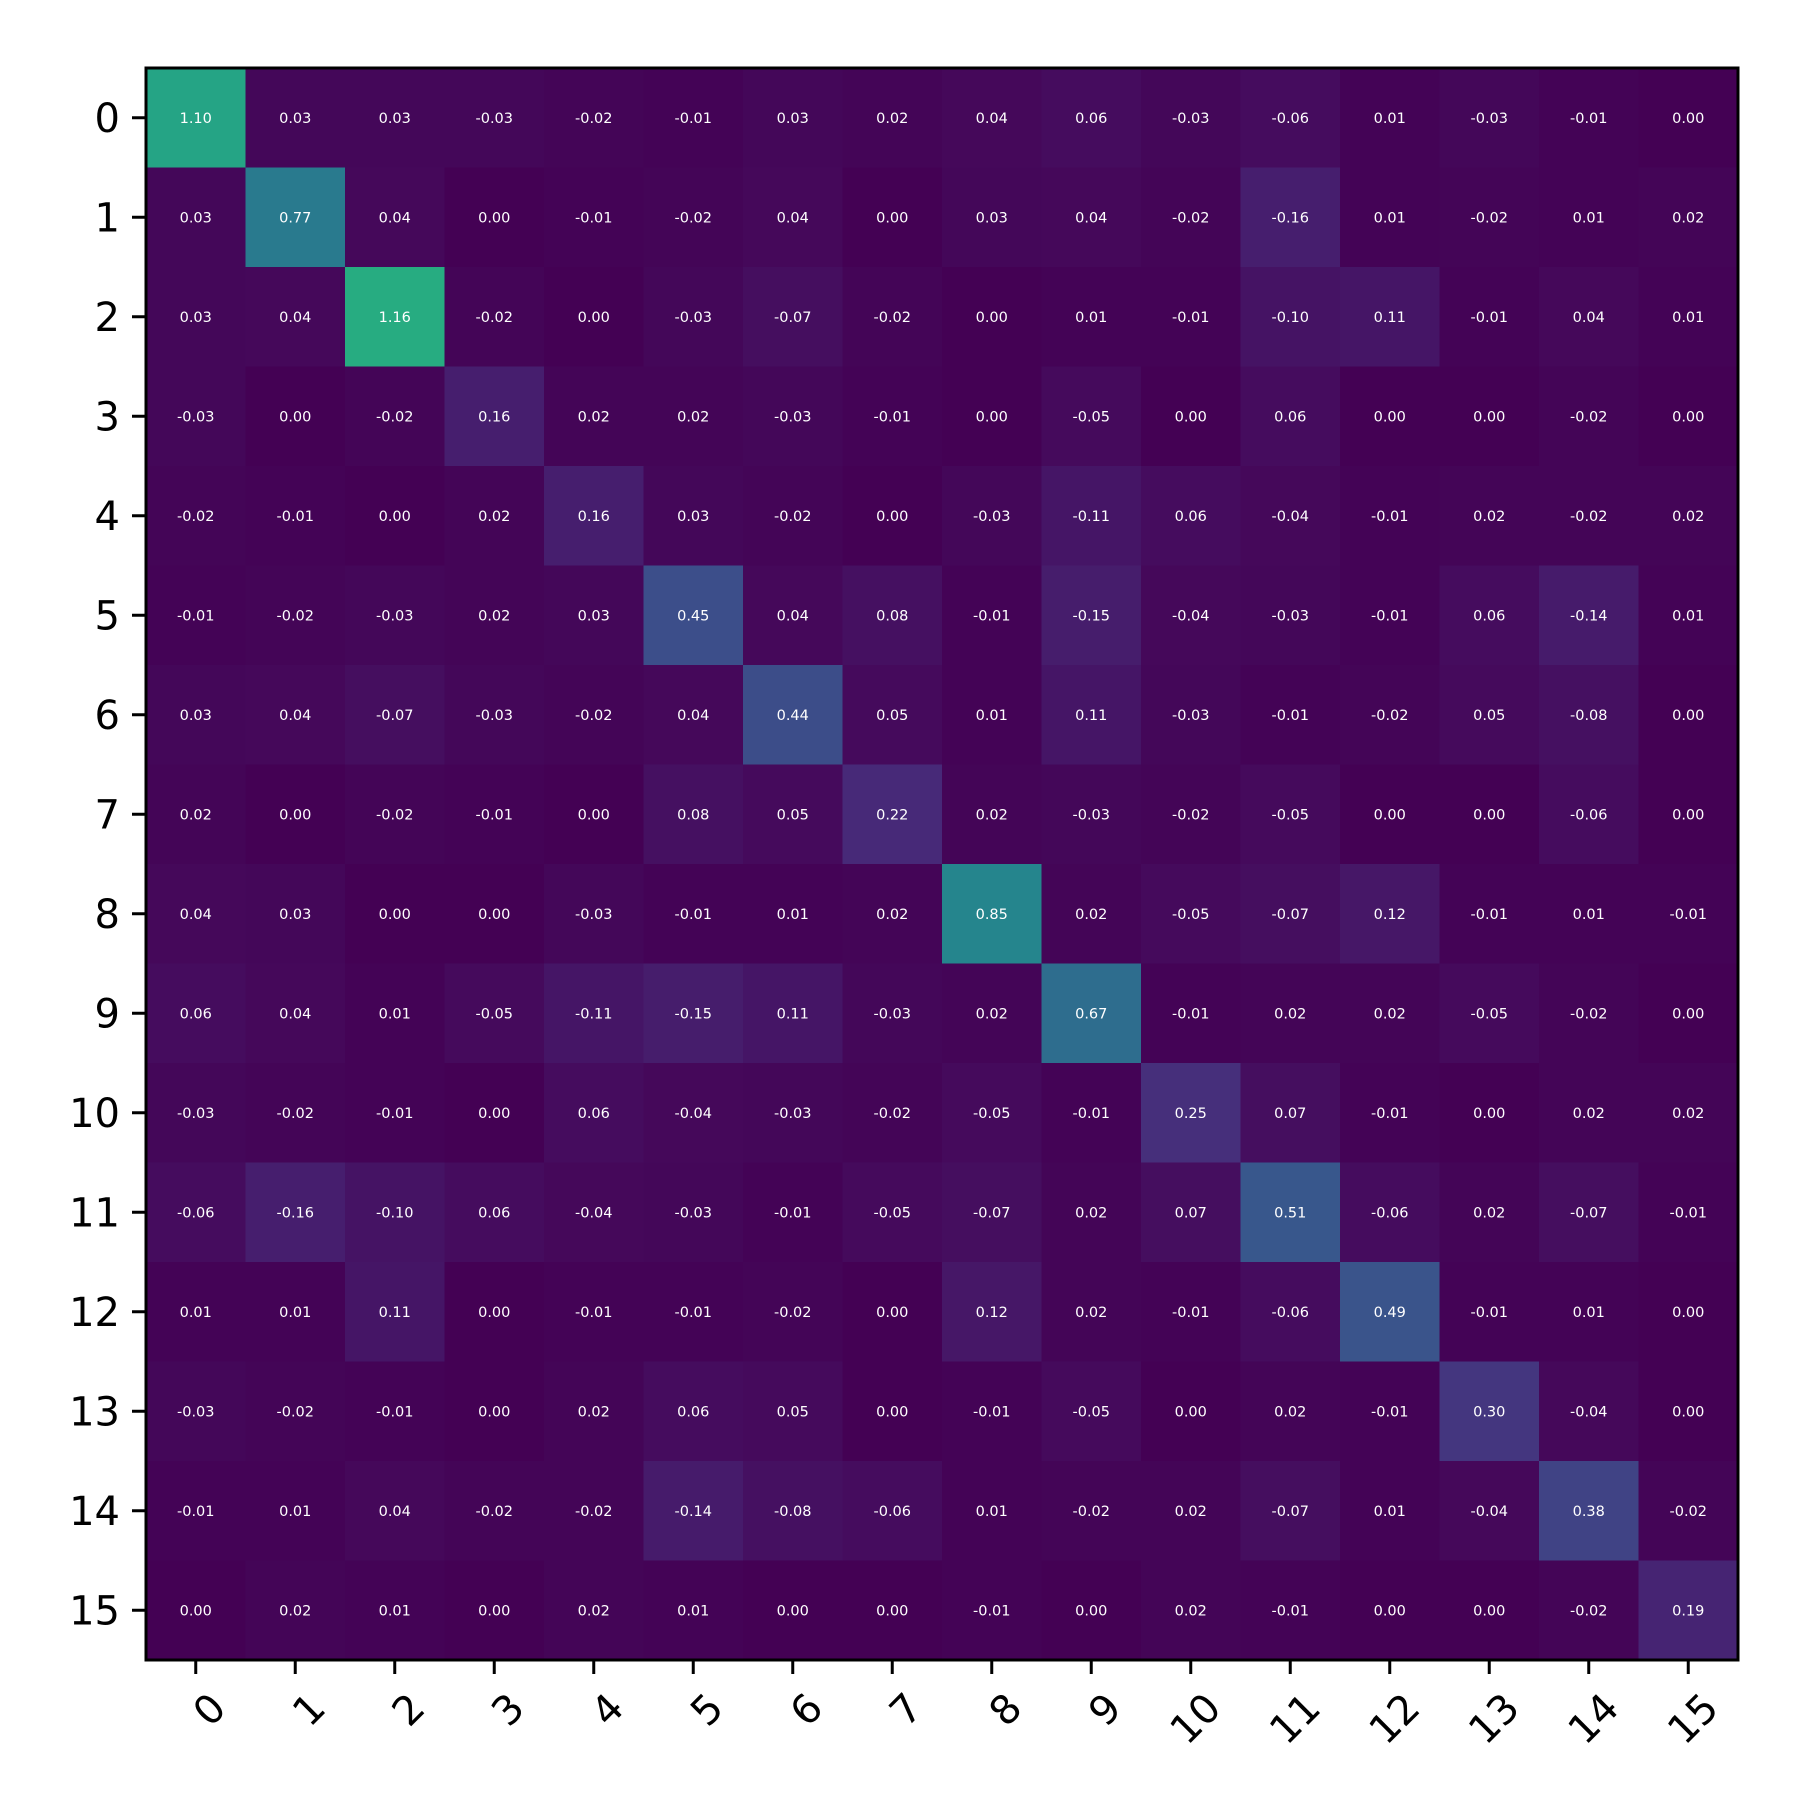 The width and height of the screenshot is (1800, 1805). I want to click on cell-value-label-1-15: 0.02, so click(1688, 218).